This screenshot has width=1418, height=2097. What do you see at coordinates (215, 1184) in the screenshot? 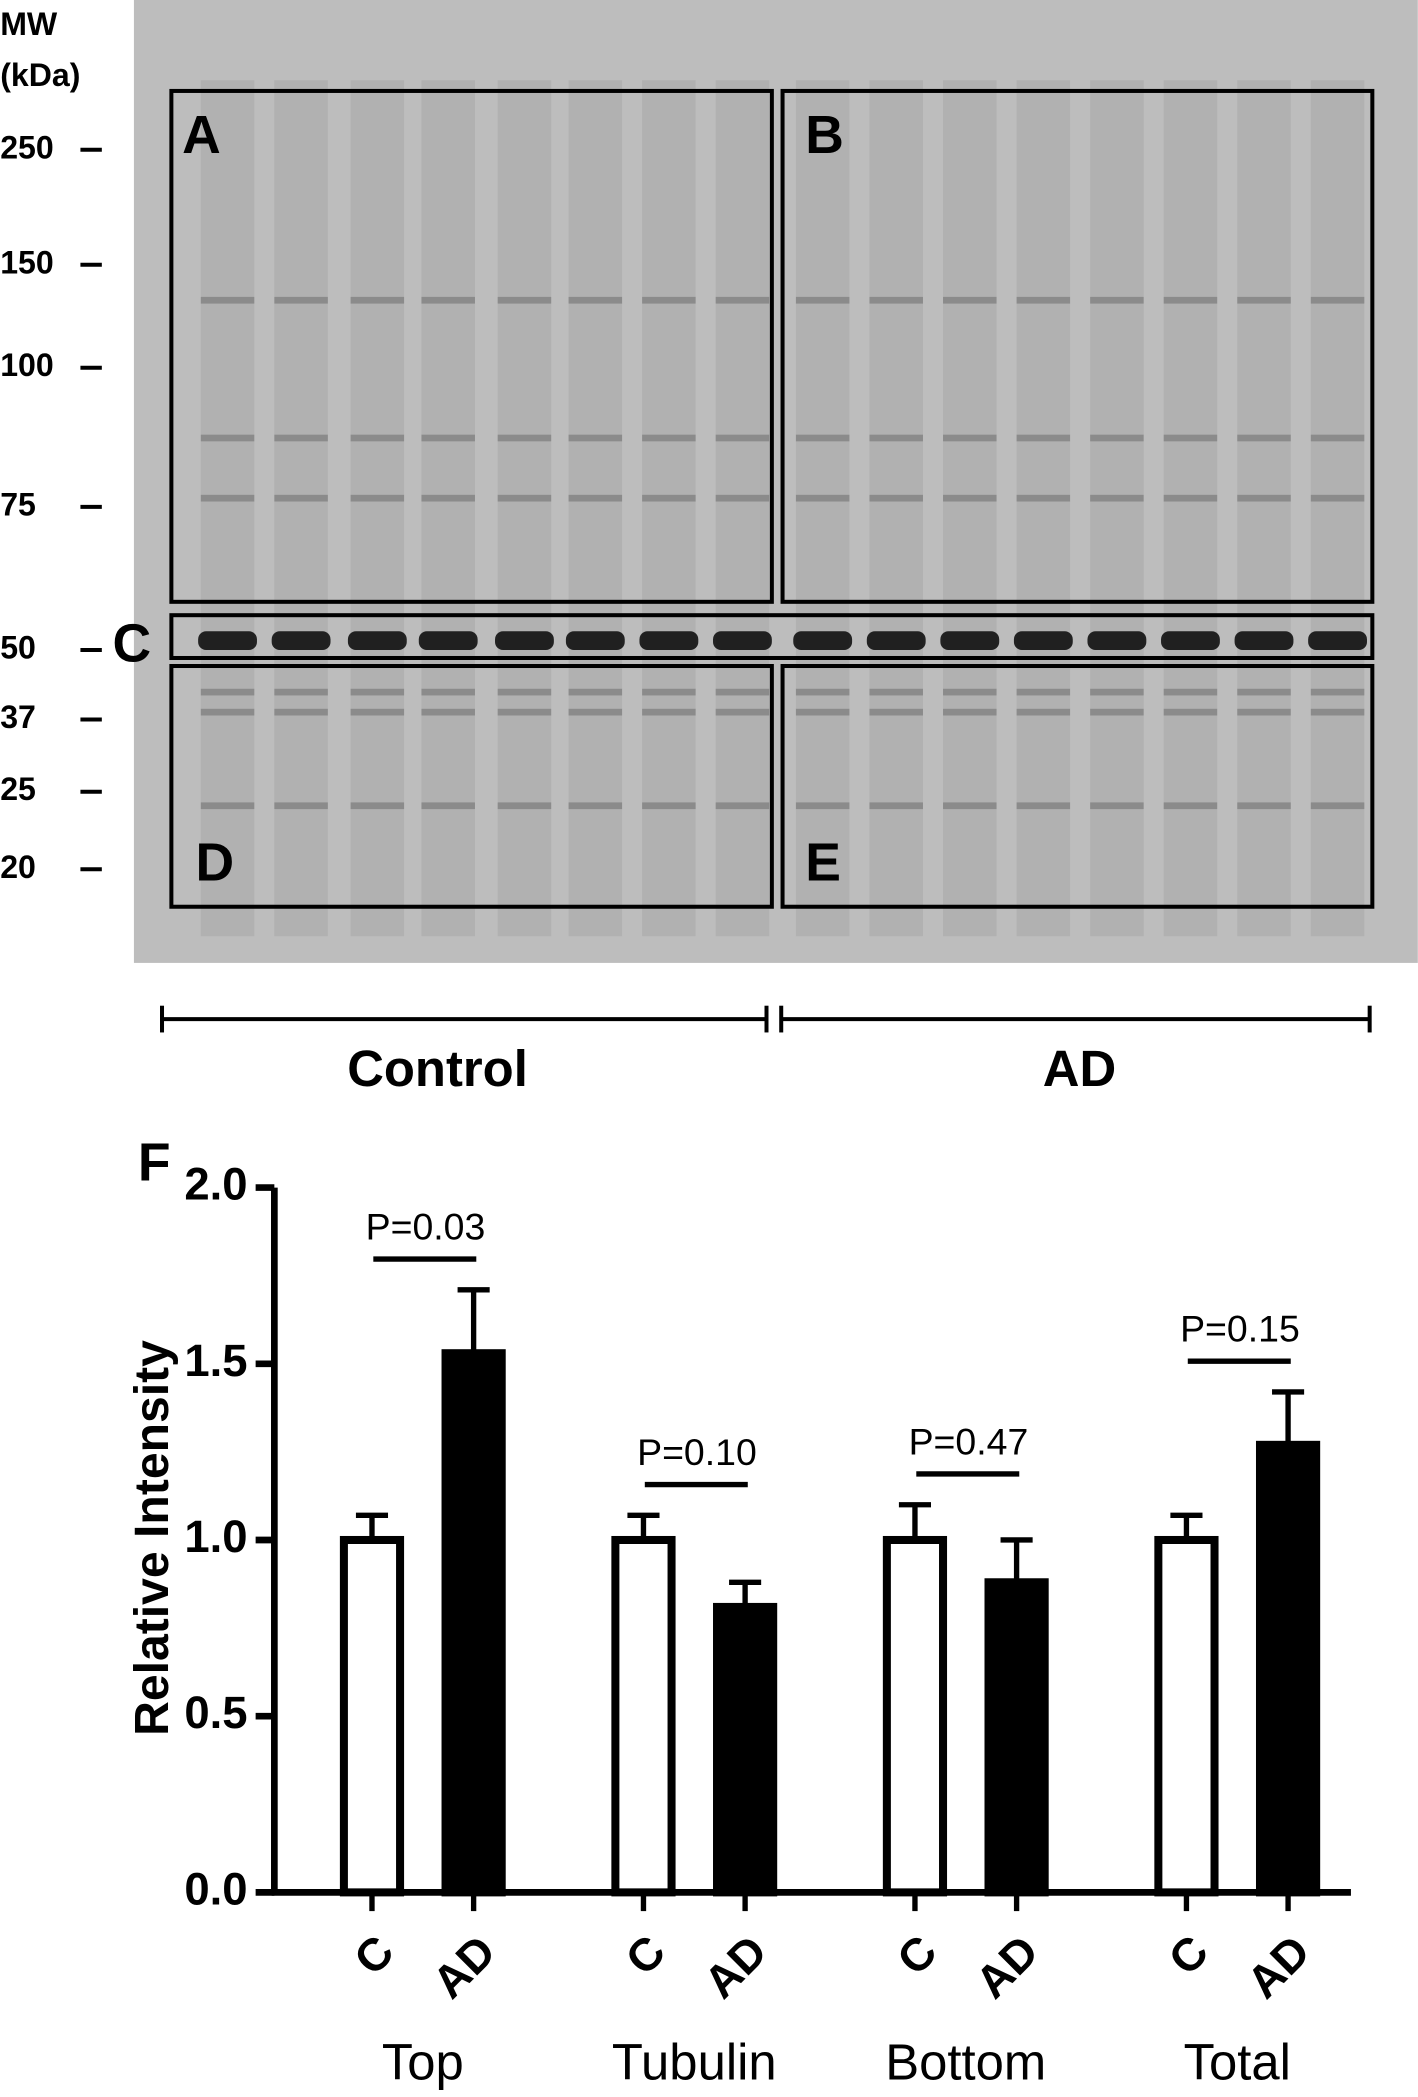
I see `y-tick-label: 2.0` at bounding box center [215, 1184].